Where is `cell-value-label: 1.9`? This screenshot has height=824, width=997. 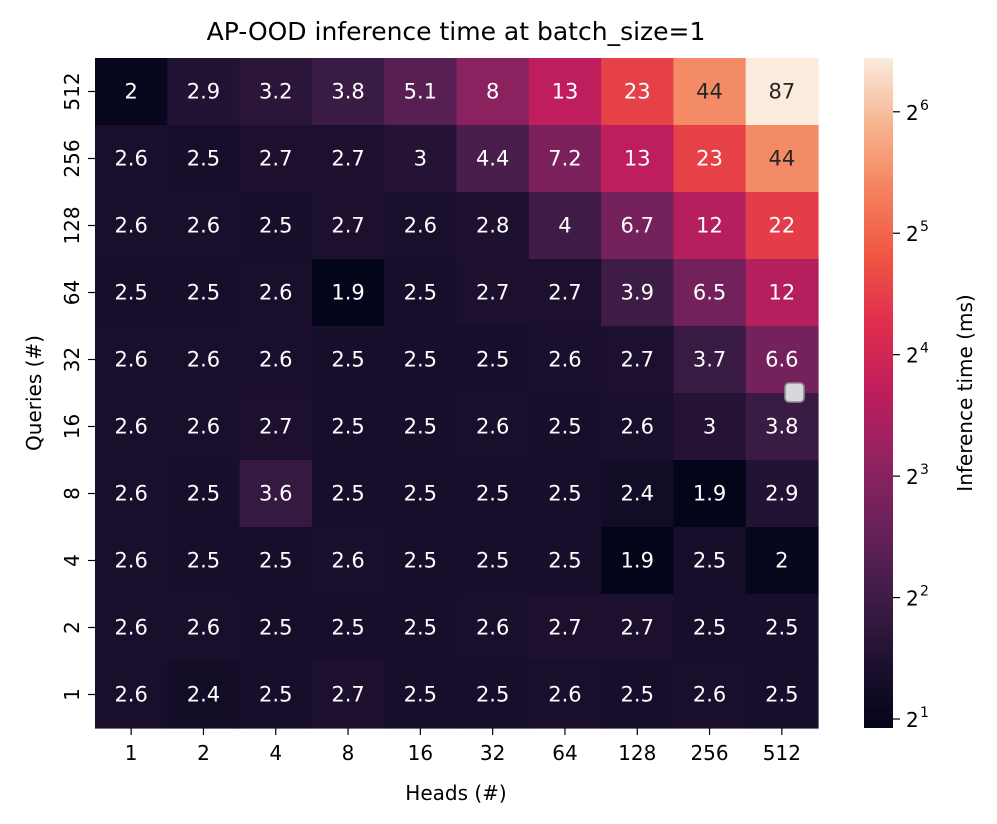
cell-value-label: 1.9 is located at coordinates (637, 561).